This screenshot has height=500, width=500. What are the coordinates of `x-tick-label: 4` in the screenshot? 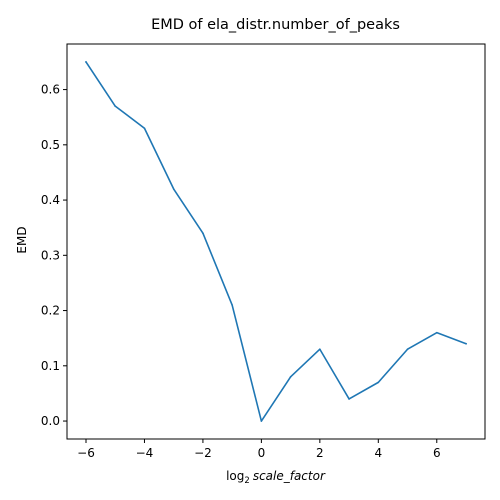 It's located at (378, 453).